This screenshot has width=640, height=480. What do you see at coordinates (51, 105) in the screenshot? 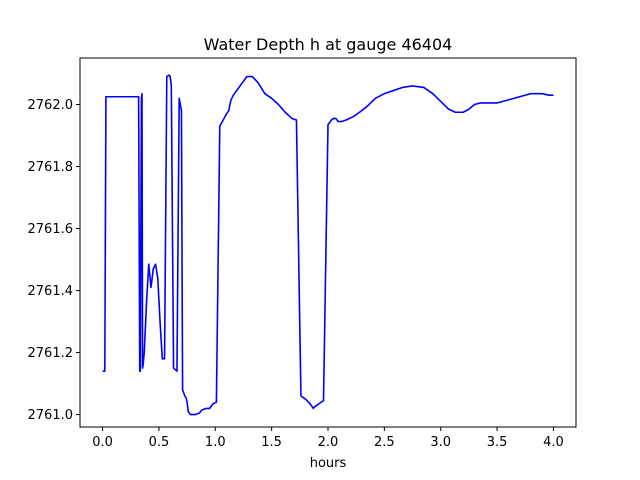
I see `y-tick-label: 2762.0` at bounding box center [51, 105].